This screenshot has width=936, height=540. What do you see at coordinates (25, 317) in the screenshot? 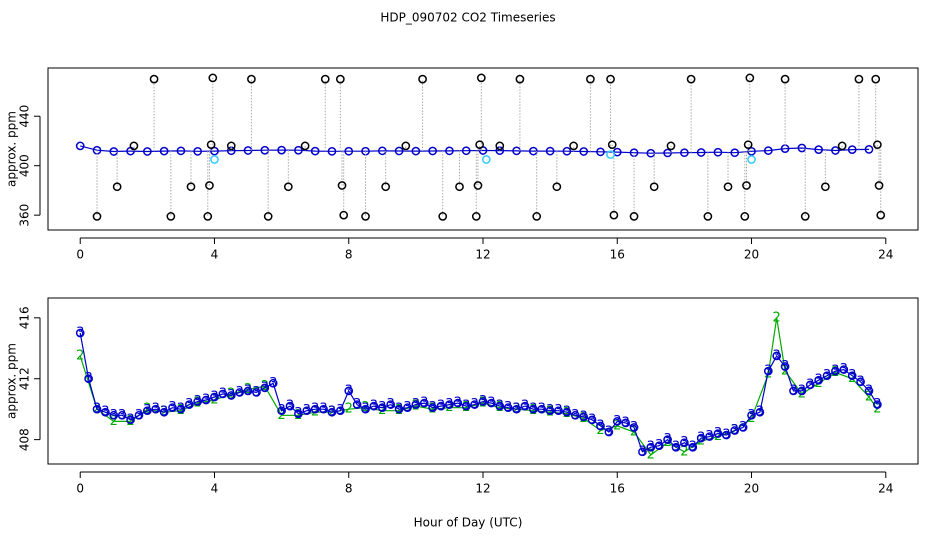
I see `y-tick-label: 416` at bounding box center [25, 317].